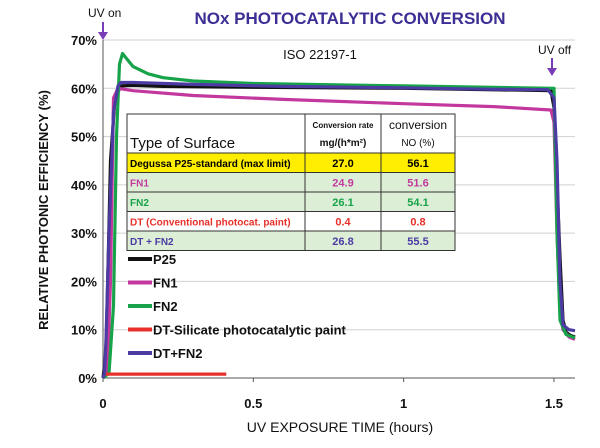 The width and height of the screenshot is (600, 448). Describe the element at coordinates (182, 143) in the screenshot. I see `table-header-surface: Type of Surface` at that location.